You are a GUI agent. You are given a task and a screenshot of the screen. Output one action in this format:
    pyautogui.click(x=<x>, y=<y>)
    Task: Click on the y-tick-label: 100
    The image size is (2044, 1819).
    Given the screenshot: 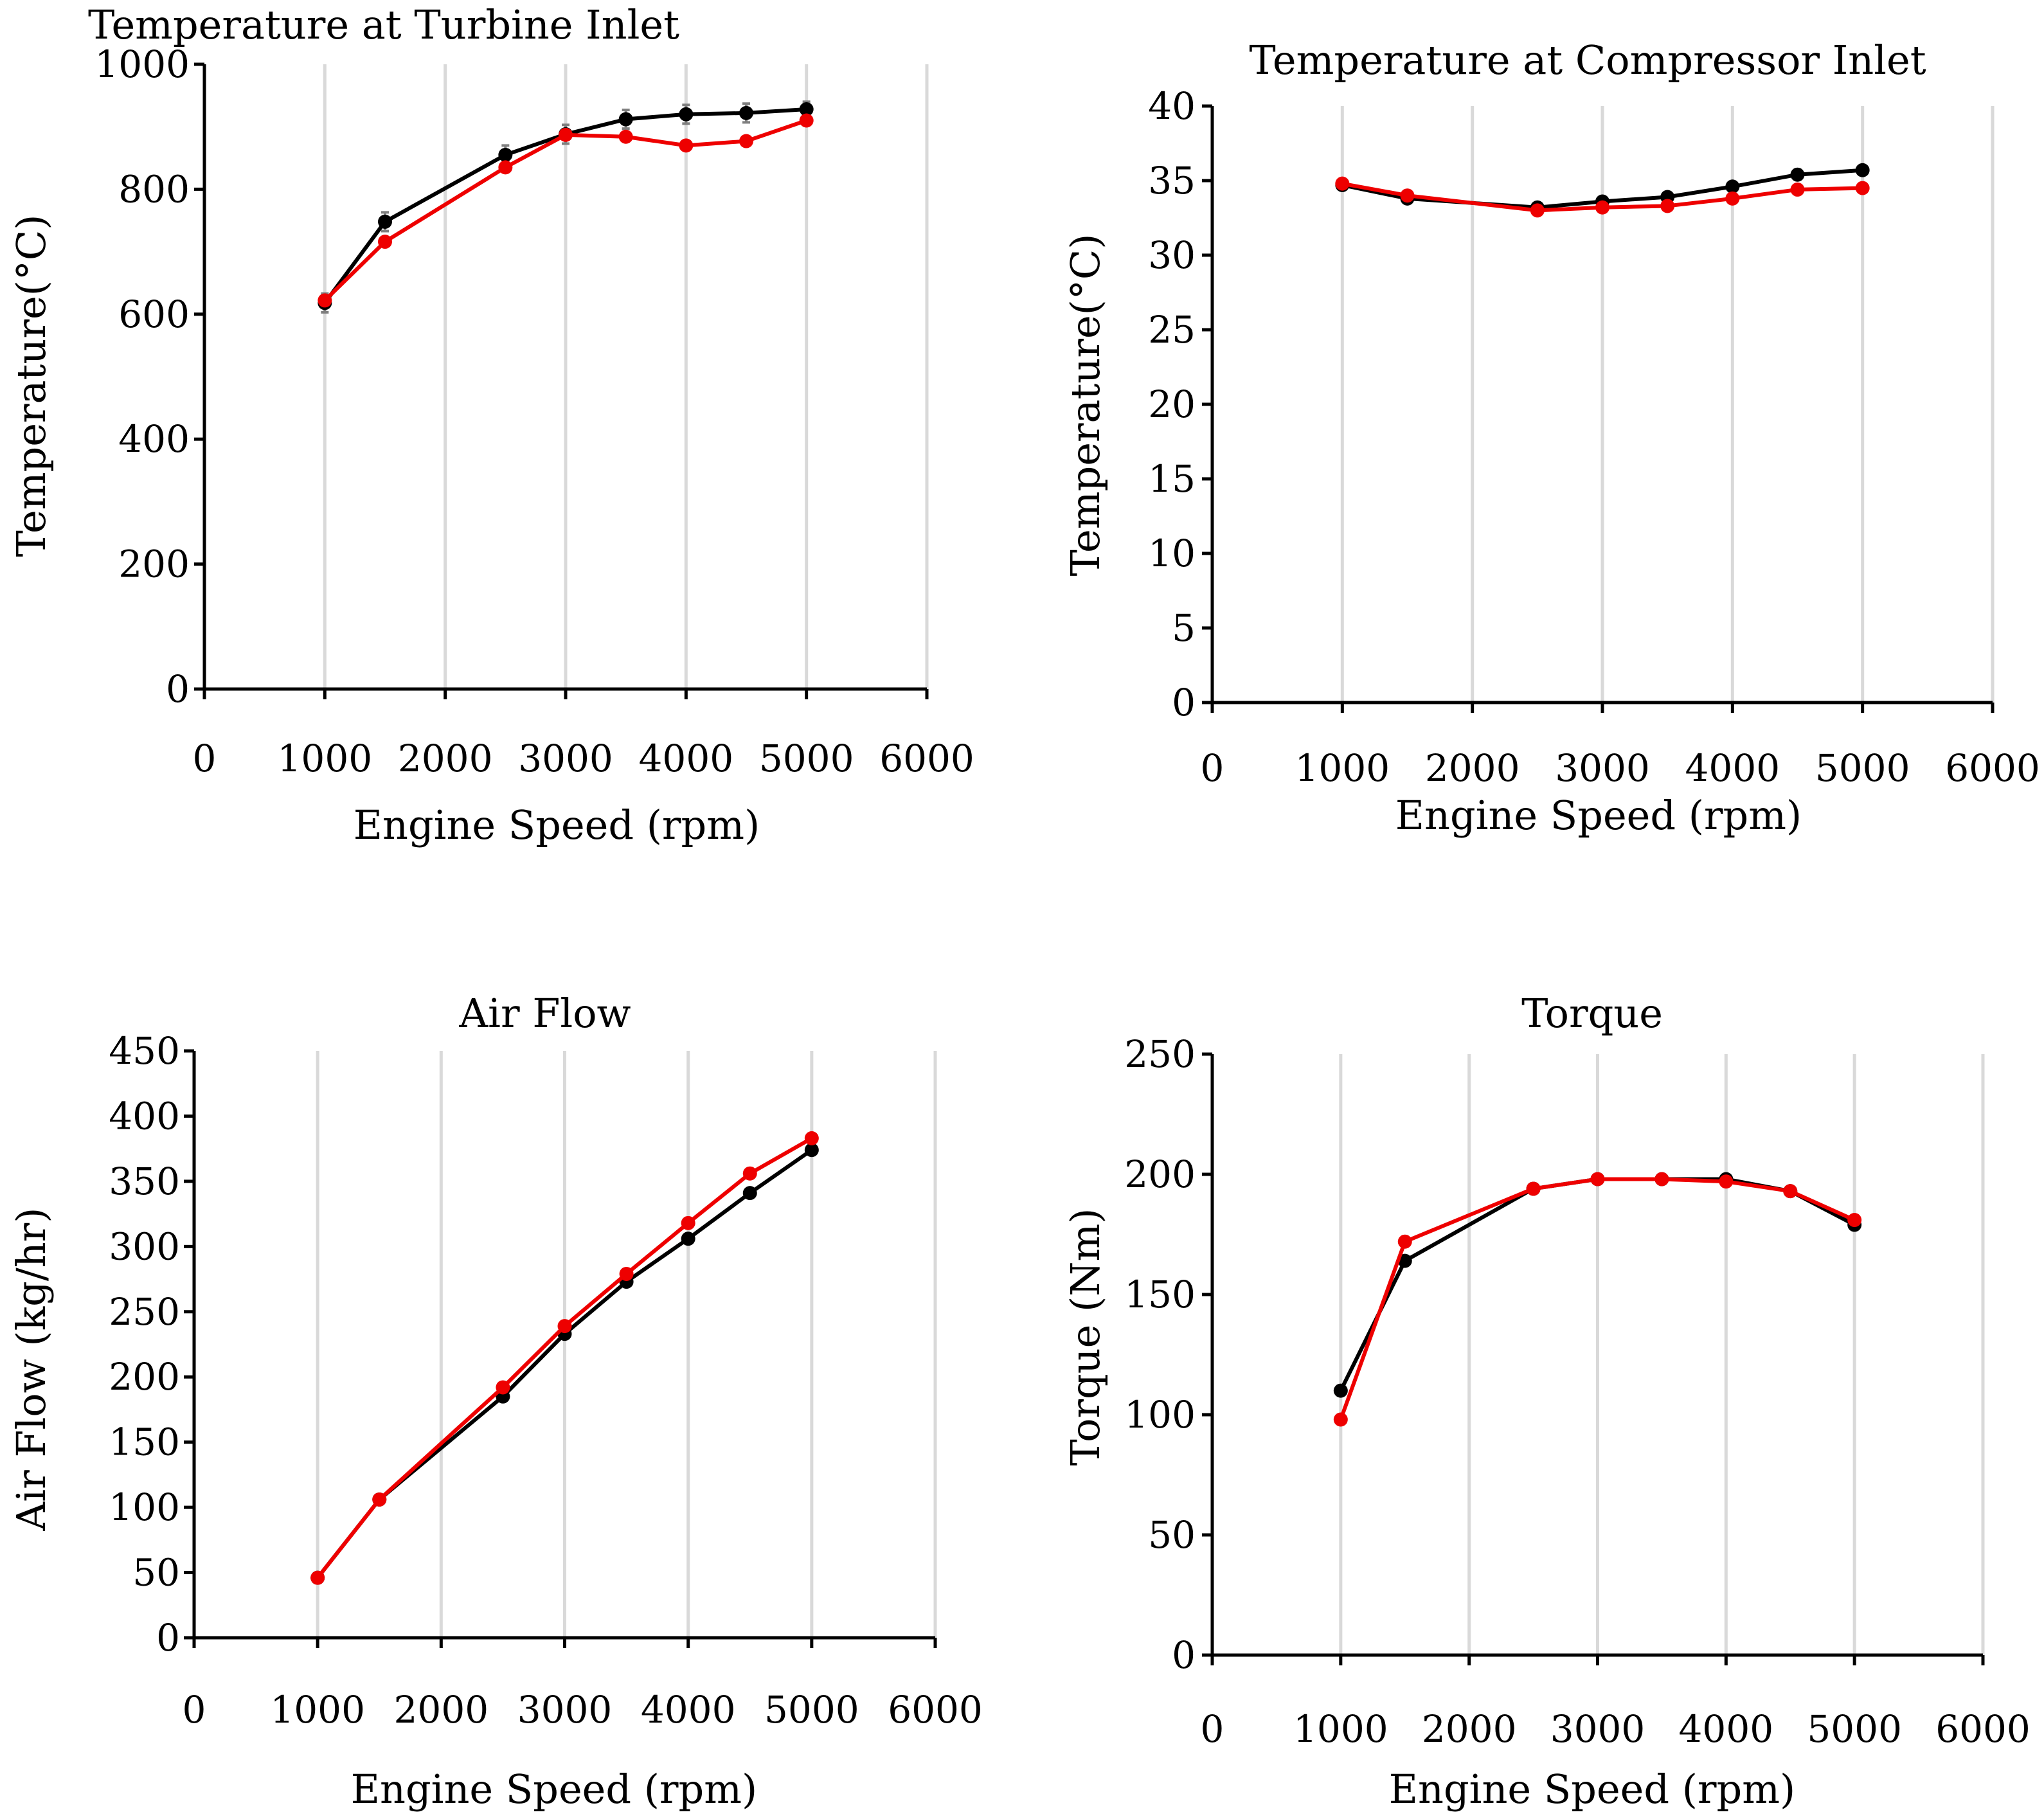 What is the action you would take?
    pyautogui.click(x=1160, y=1415)
    